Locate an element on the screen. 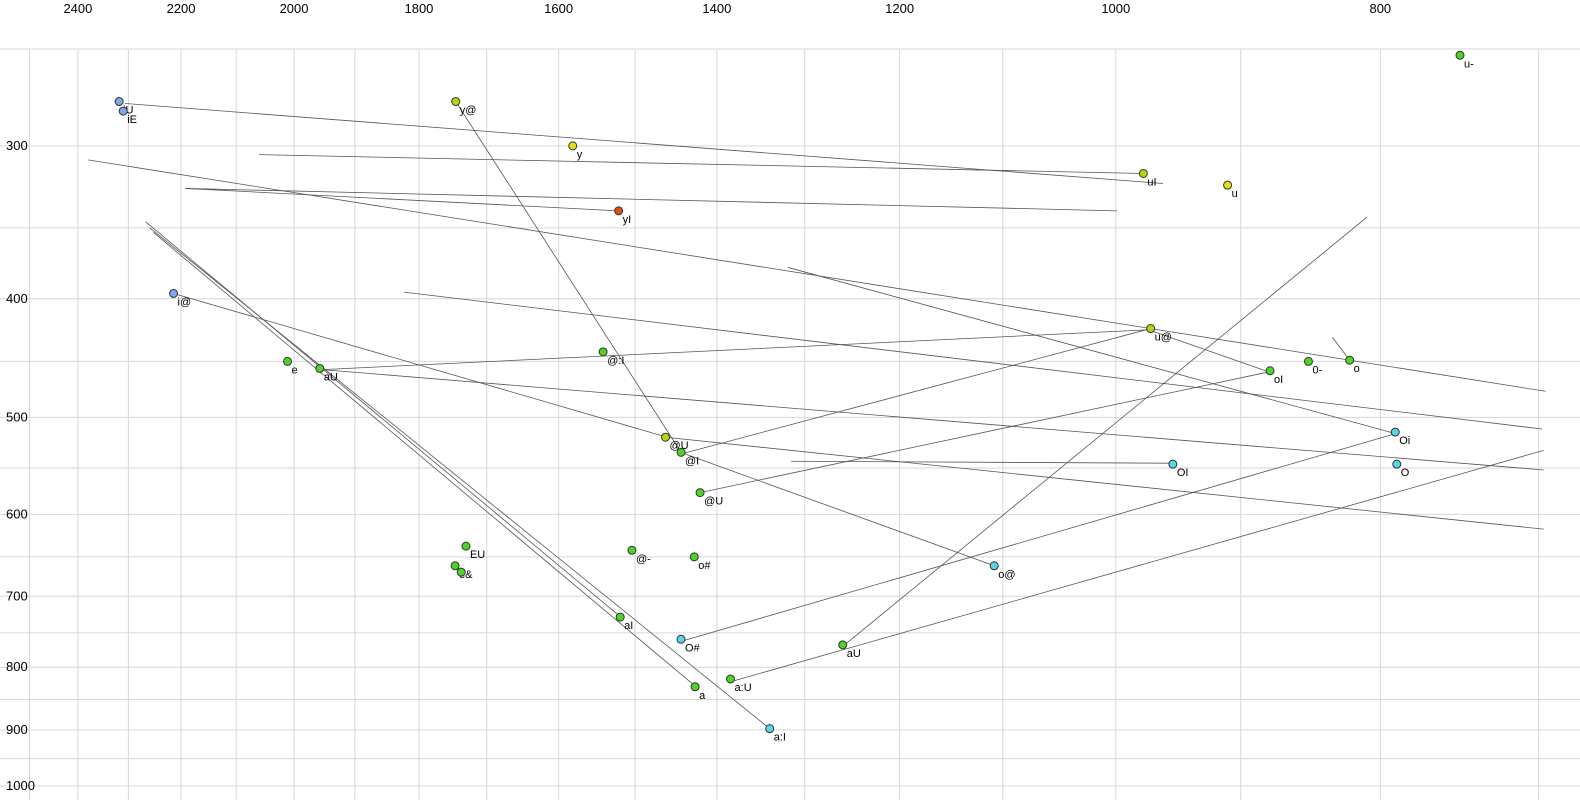  vowel-point-label: EU is located at coordinates (477, 555).